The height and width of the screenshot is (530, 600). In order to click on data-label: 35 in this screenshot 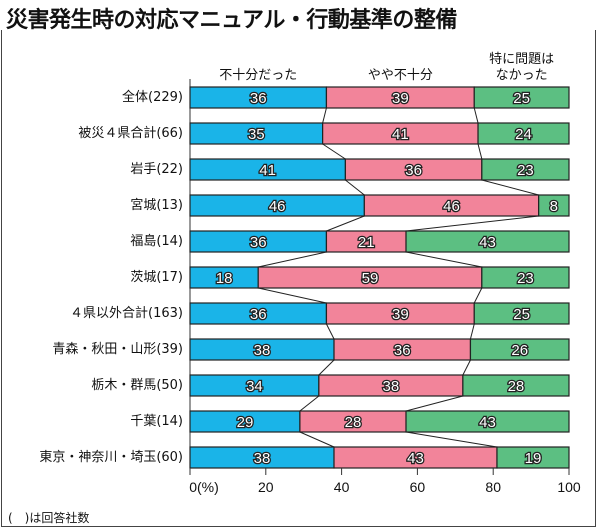, I will do `click(256, 134)`.